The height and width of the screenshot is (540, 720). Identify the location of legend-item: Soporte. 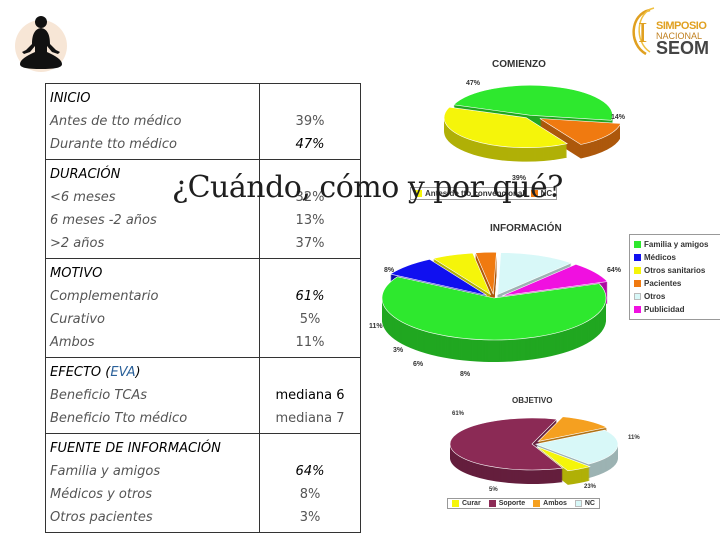
(507, 503).